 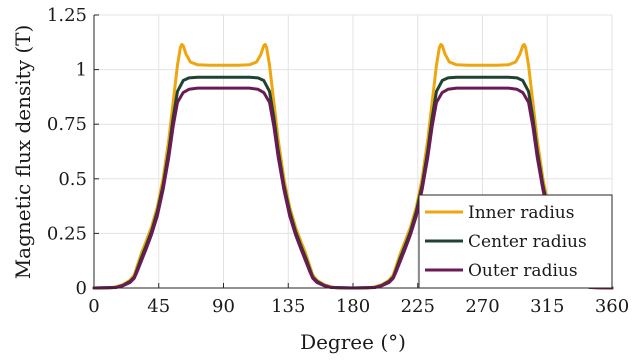 I want to click on legend-label: Inner radius, so click(x=521, y=213).